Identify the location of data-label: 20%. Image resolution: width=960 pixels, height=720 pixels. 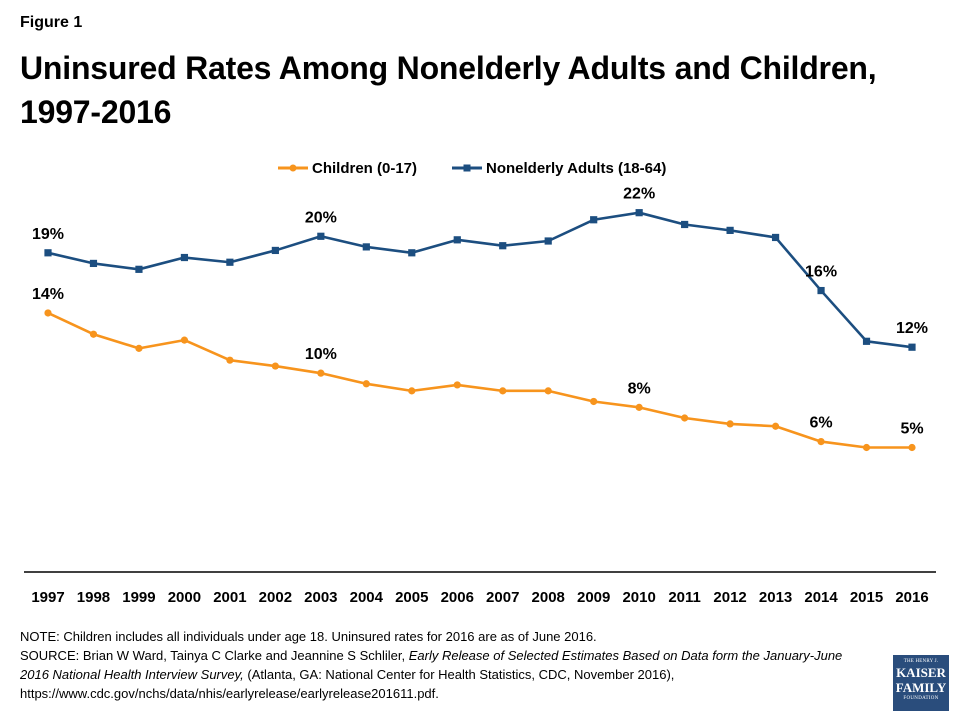
(321, 217).